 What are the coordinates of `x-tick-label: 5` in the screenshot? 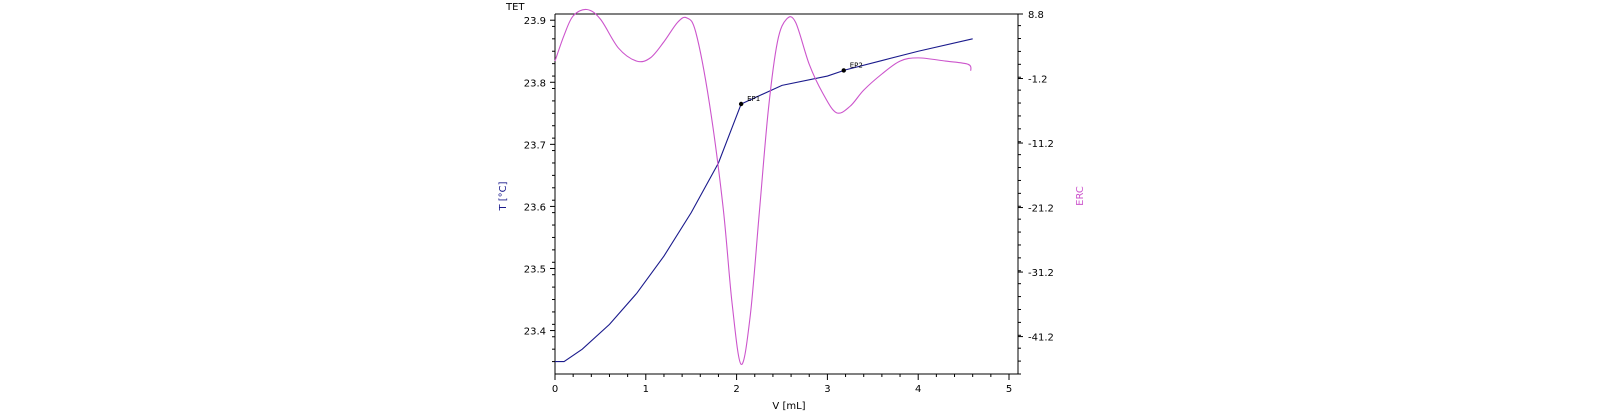 It's located at (1009, 389).